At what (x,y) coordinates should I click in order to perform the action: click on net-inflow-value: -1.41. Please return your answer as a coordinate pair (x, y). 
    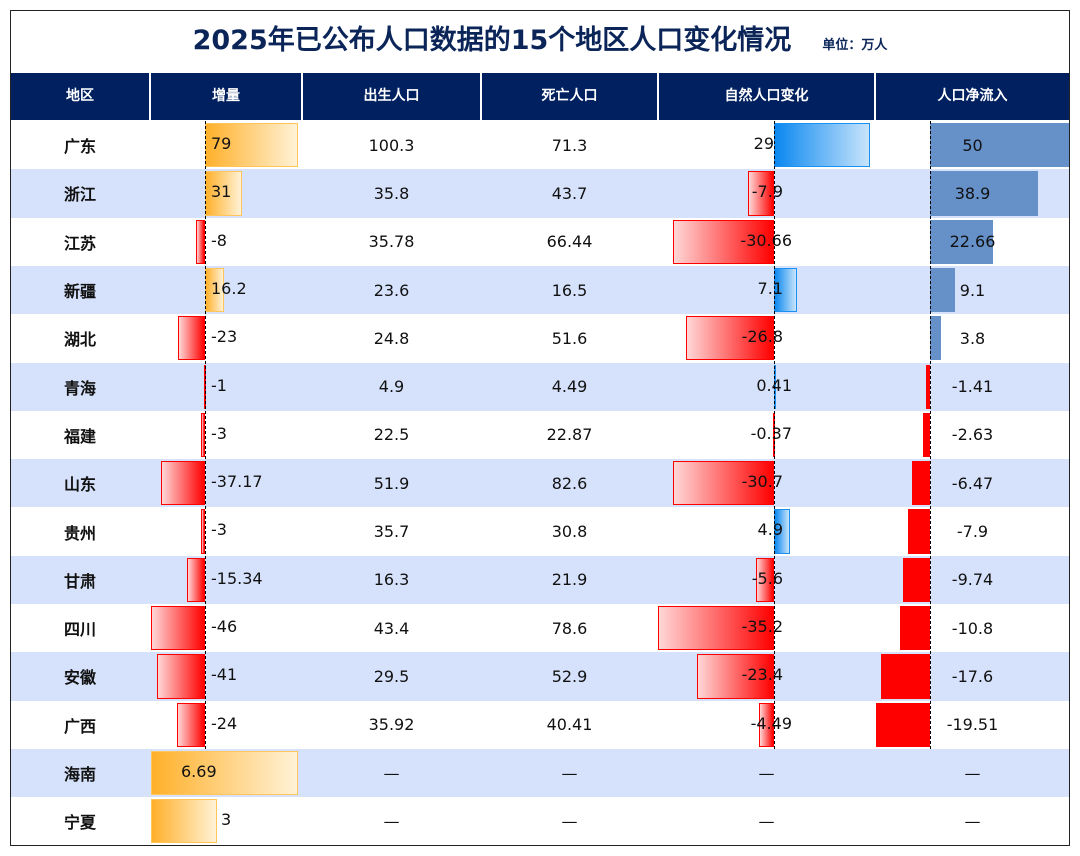
    Looking at the image, I should click on (972, 387).